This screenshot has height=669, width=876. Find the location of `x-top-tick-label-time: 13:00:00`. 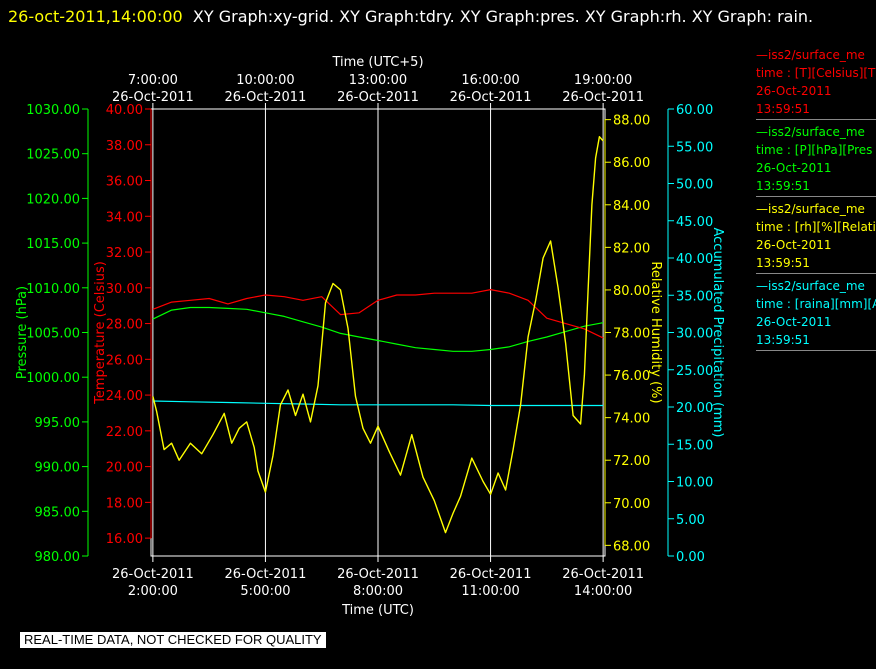

x-top-tick-label-time: 13:00:00 is located at coordinates (378, 80).